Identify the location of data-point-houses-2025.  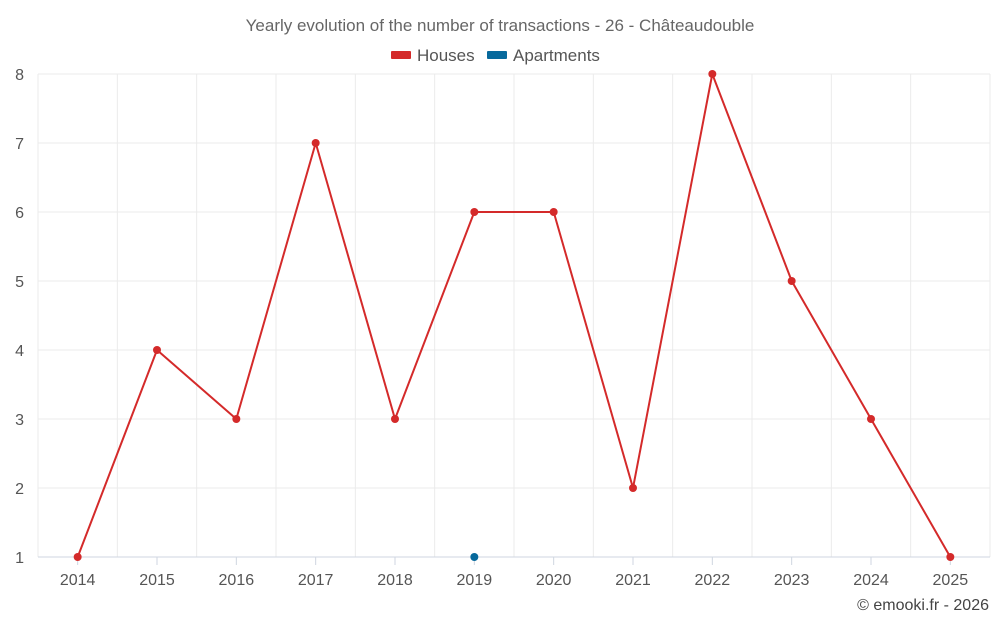
(950, 557).